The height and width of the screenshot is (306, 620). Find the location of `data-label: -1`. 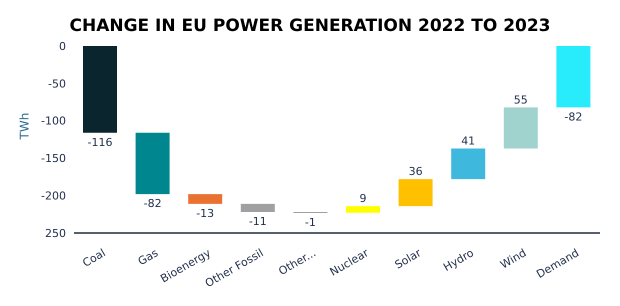

data-label: -1 is located at coordinates (310, 222).